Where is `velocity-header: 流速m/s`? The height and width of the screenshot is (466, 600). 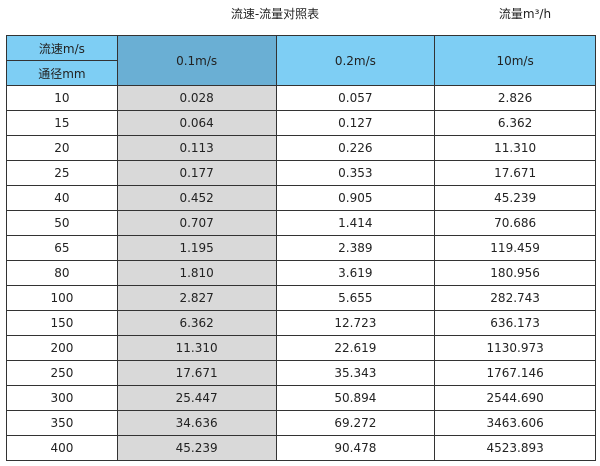
velocity-header: 流速m/s is located at coordinates (62, 48).